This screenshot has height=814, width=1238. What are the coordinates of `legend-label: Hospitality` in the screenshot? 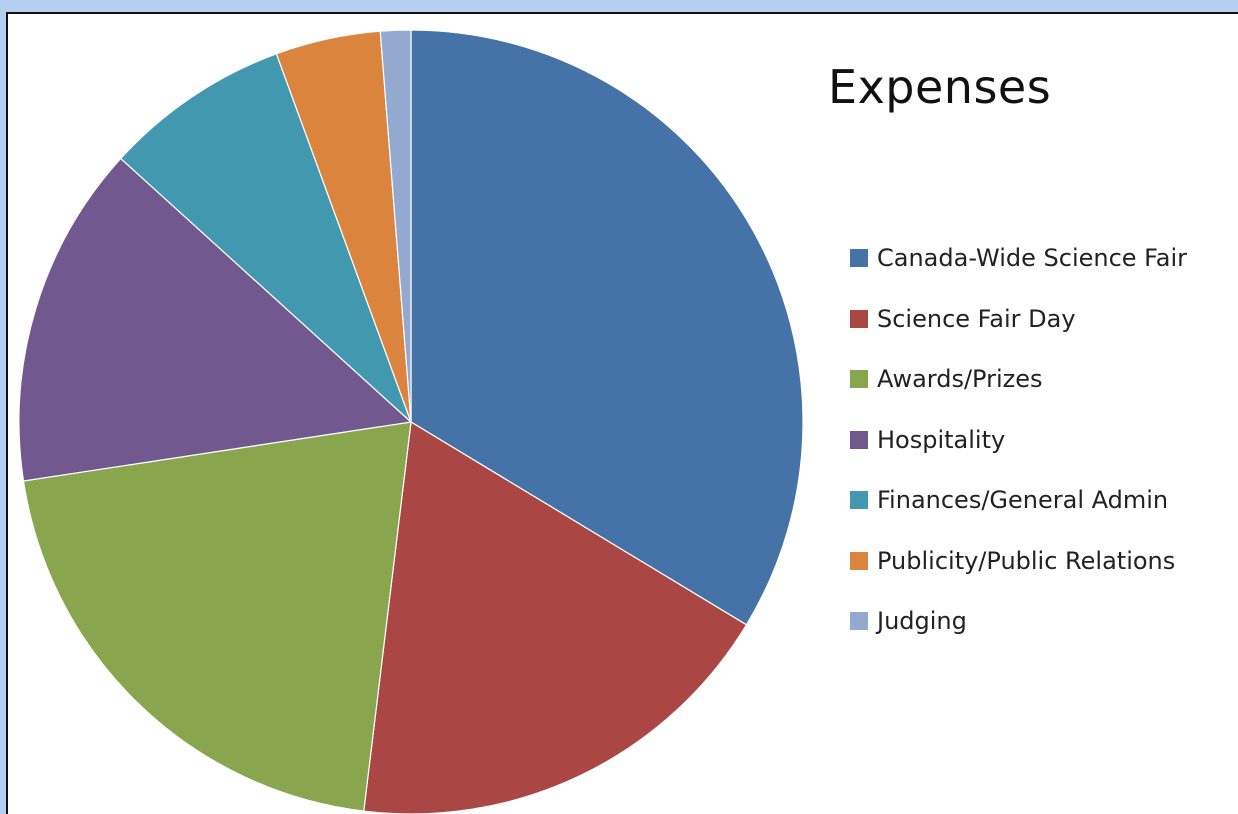 It's located at (941, 439).